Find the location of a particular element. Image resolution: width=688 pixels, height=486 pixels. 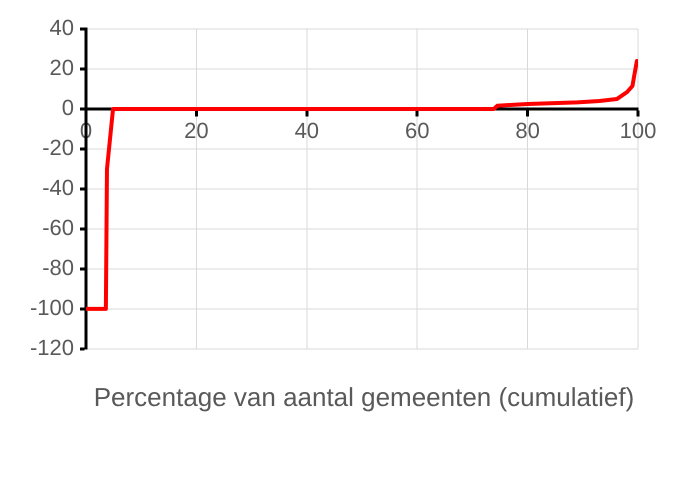

y-tick-label: 0 is located at coordinates (68, 107).